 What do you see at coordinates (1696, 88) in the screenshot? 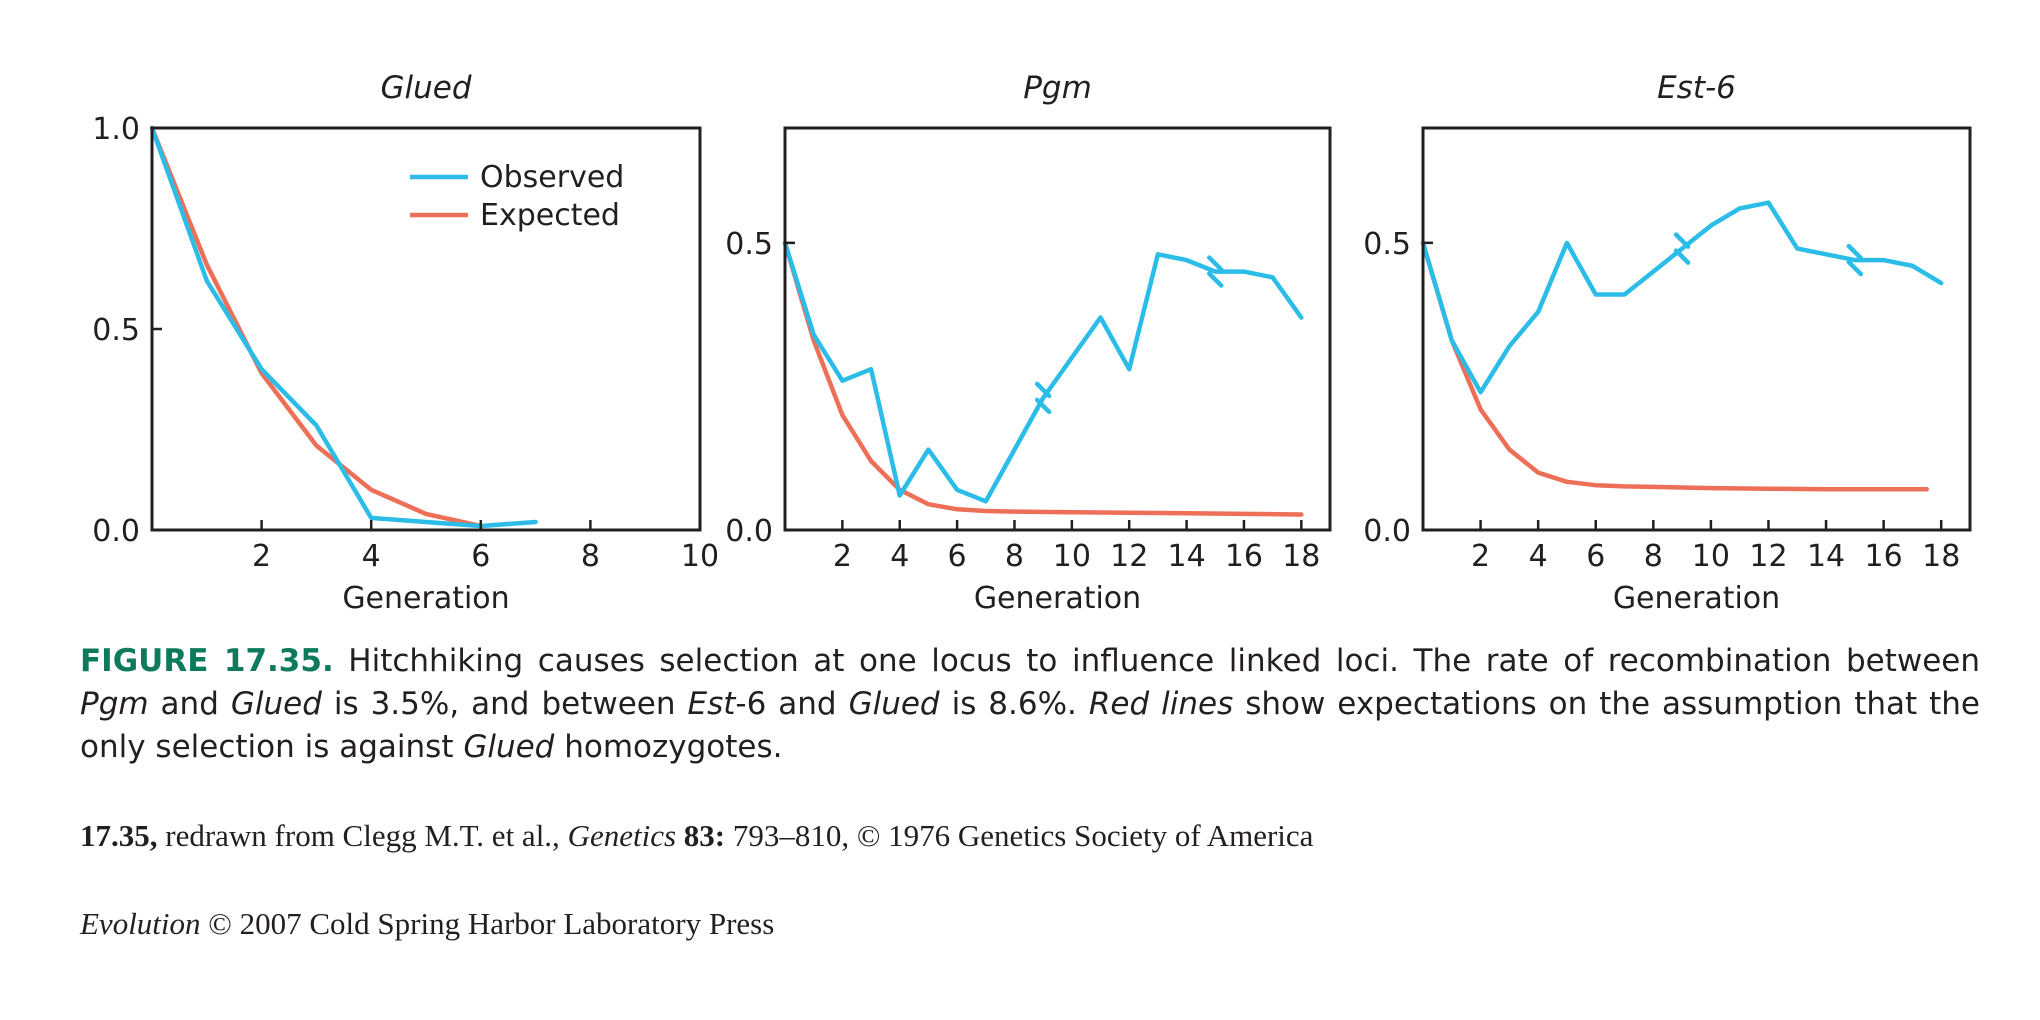
I see `chart-title: Est-6` at bounding box center [1696, 88].